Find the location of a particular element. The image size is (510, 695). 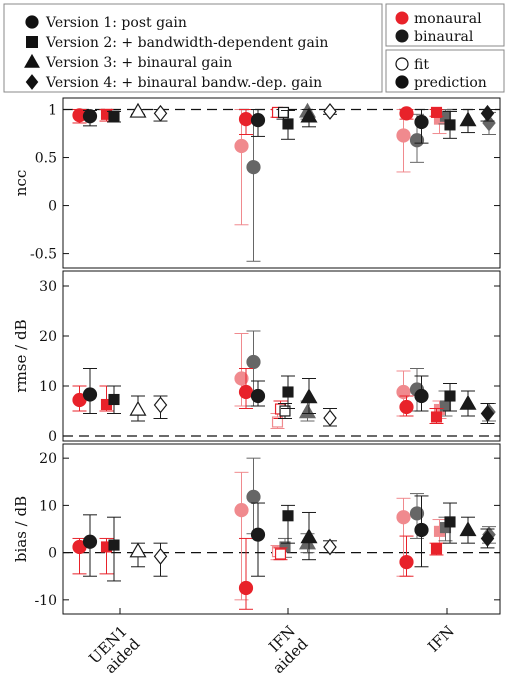

y-axis-label: bias / dB is located at coordinates (21, 529).